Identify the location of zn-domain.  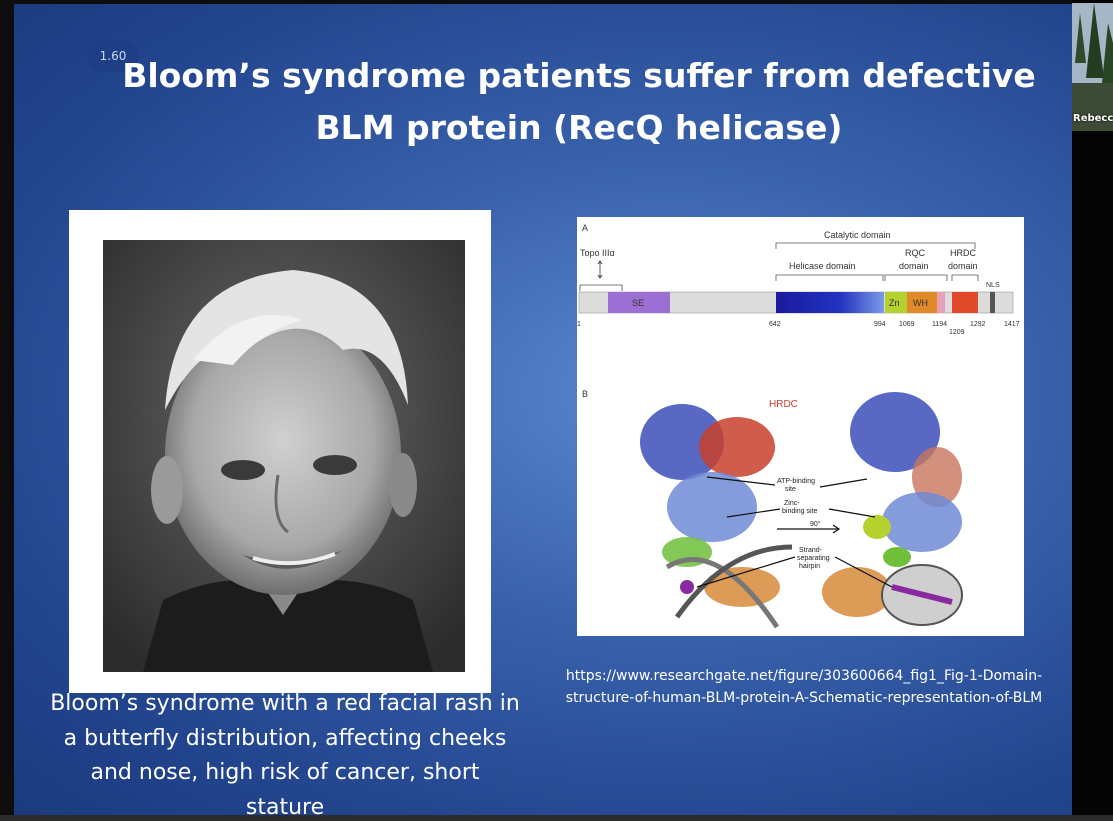
(896, 302).